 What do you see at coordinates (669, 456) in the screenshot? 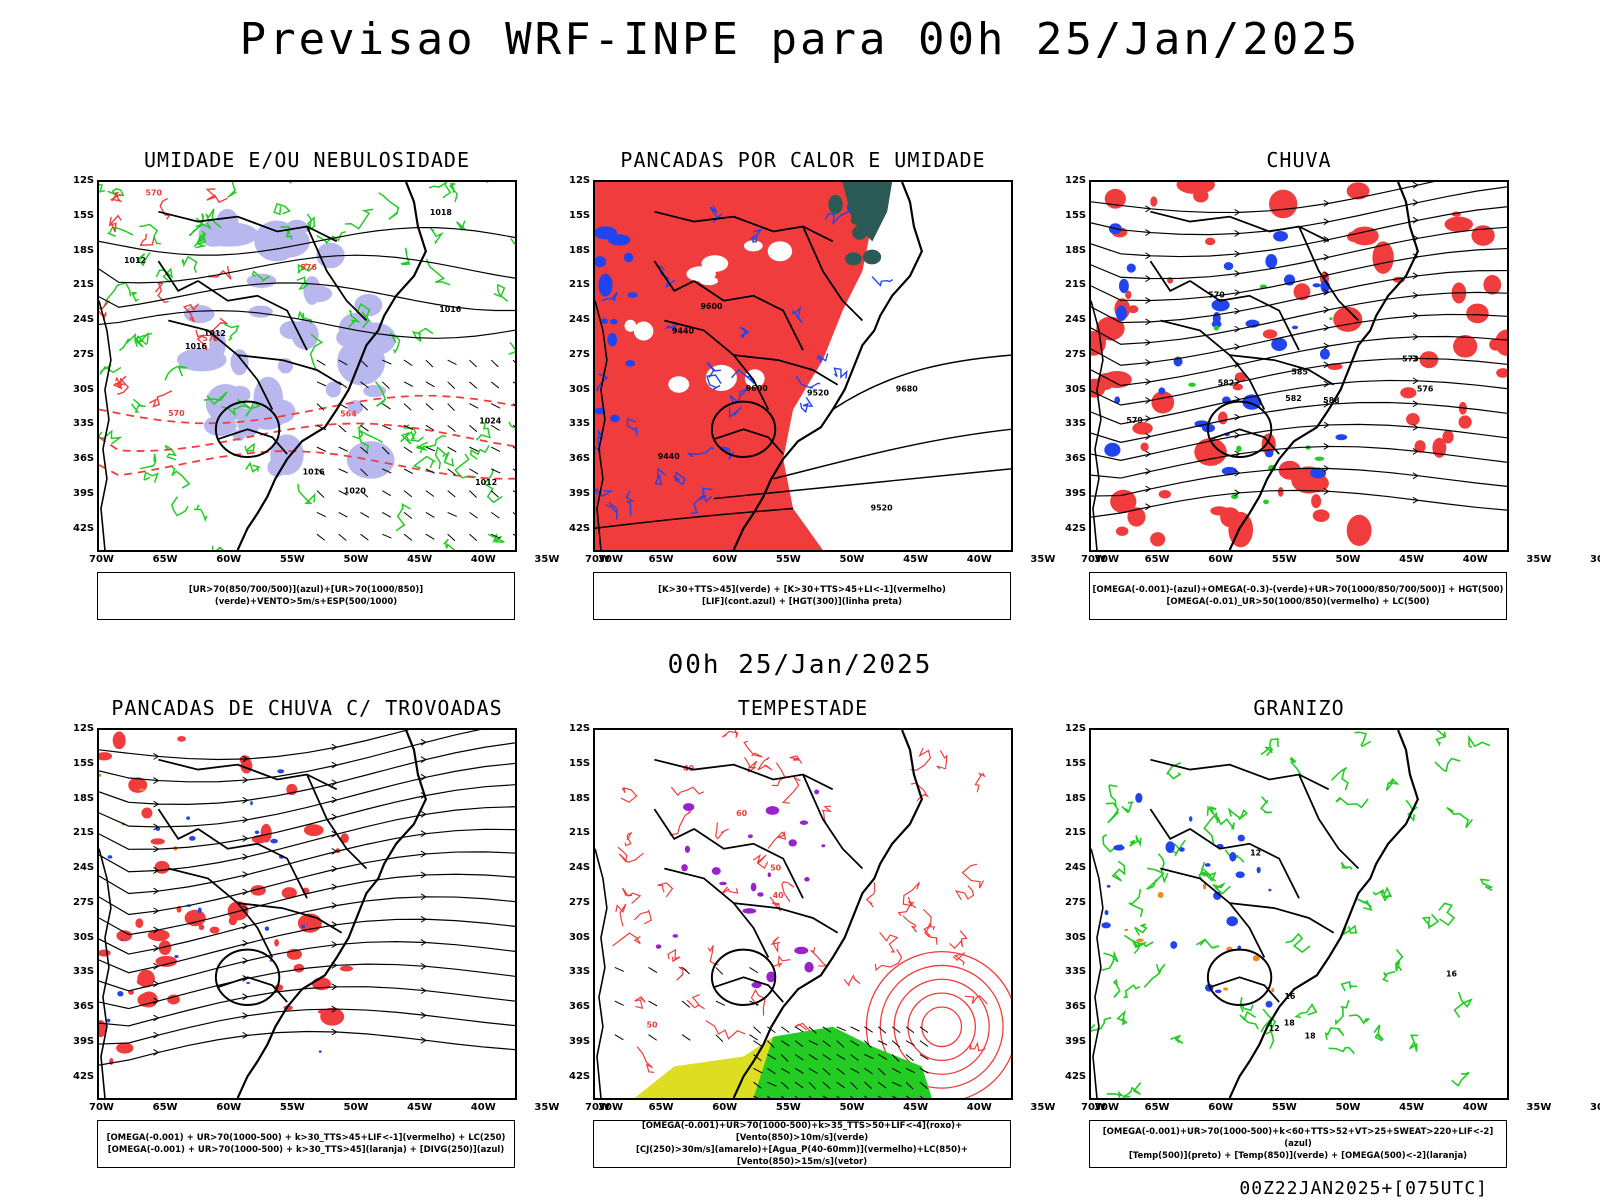
I see `contour-label: 9440` at bounding box center [669, 456].